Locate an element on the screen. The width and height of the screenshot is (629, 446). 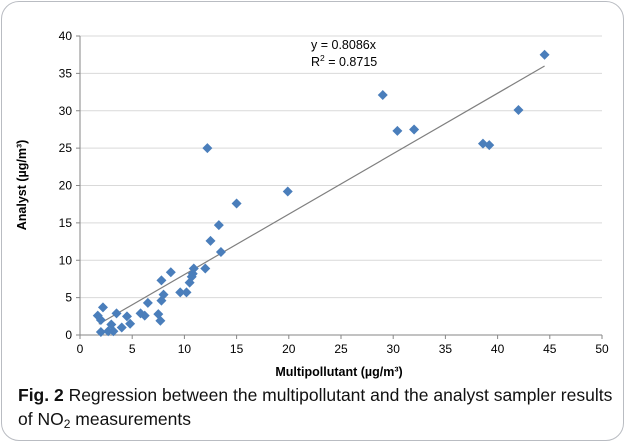
y-tick-label: 15 is located at coordinates (66, 223).